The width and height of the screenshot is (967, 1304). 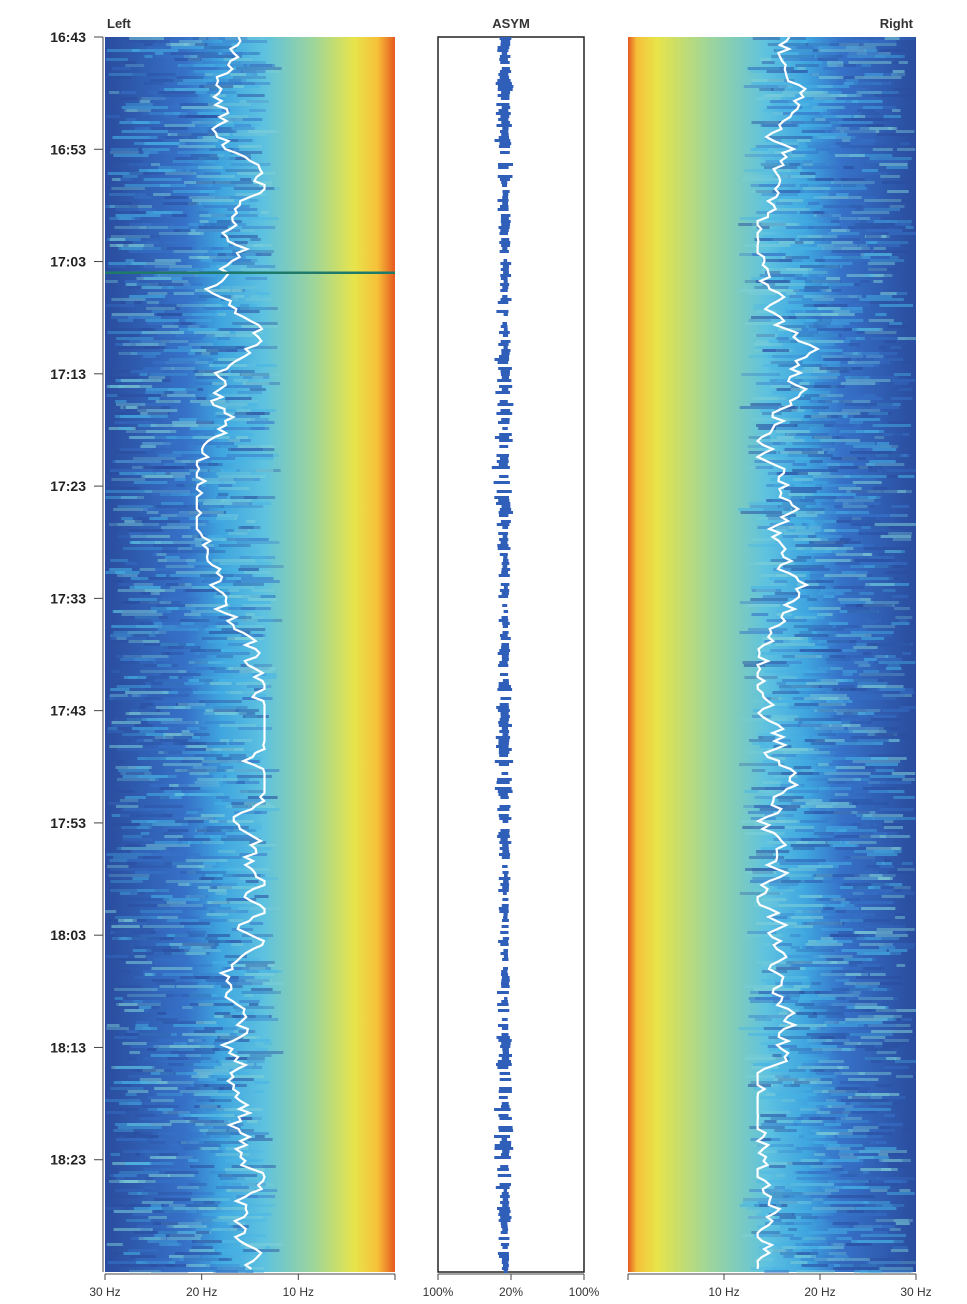 I want to click on panel-title-asym: ASYM, so click(x=511, y=23).